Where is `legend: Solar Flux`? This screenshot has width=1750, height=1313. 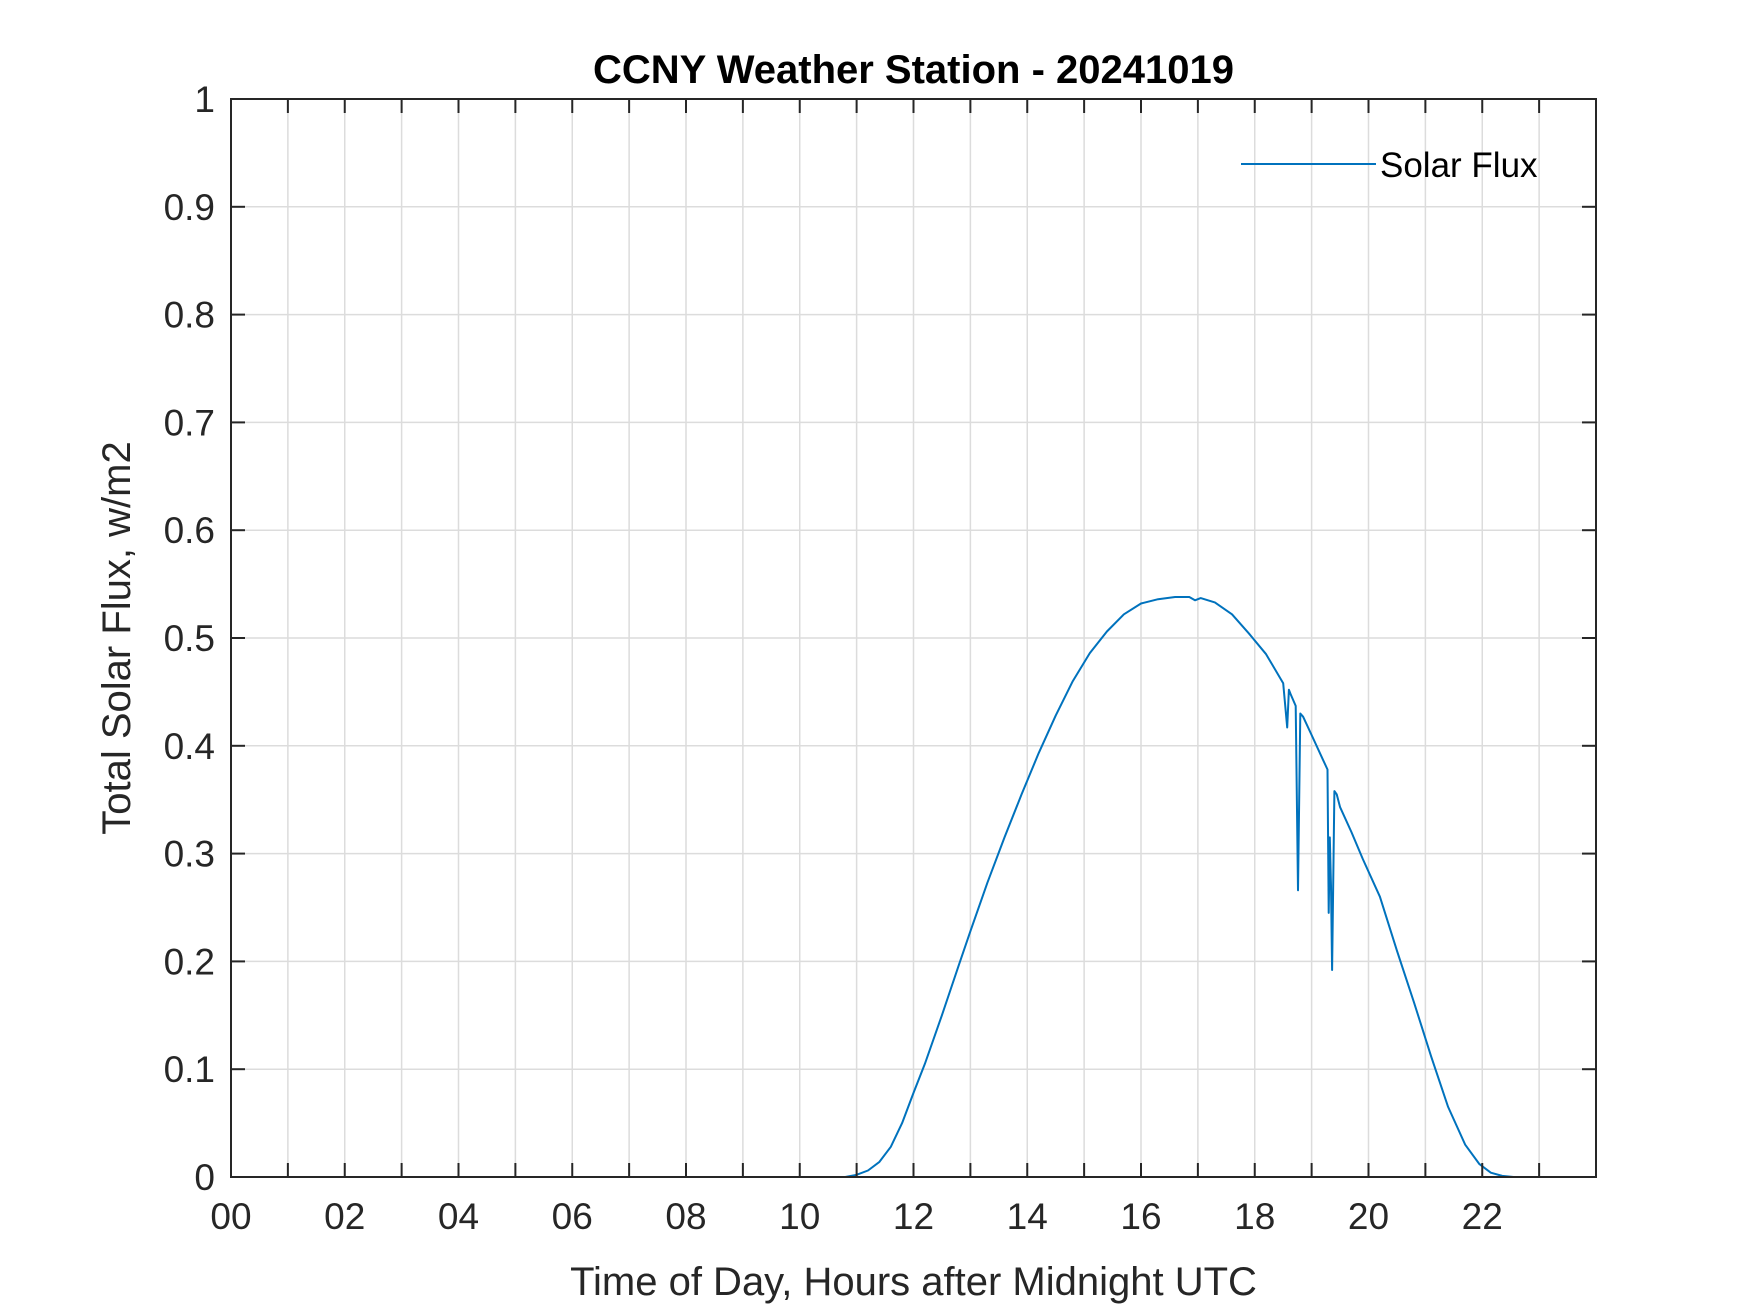
legend: Solar Flux is located at coordinates (1389, 165).